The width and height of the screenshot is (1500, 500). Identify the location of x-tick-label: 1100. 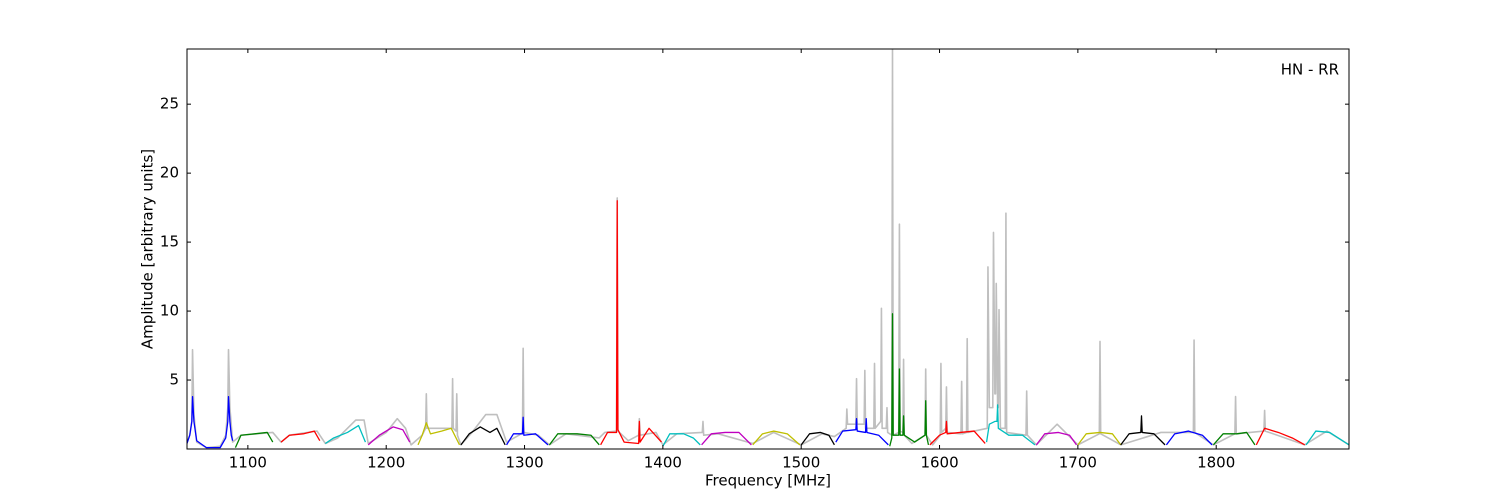
(248, 463).